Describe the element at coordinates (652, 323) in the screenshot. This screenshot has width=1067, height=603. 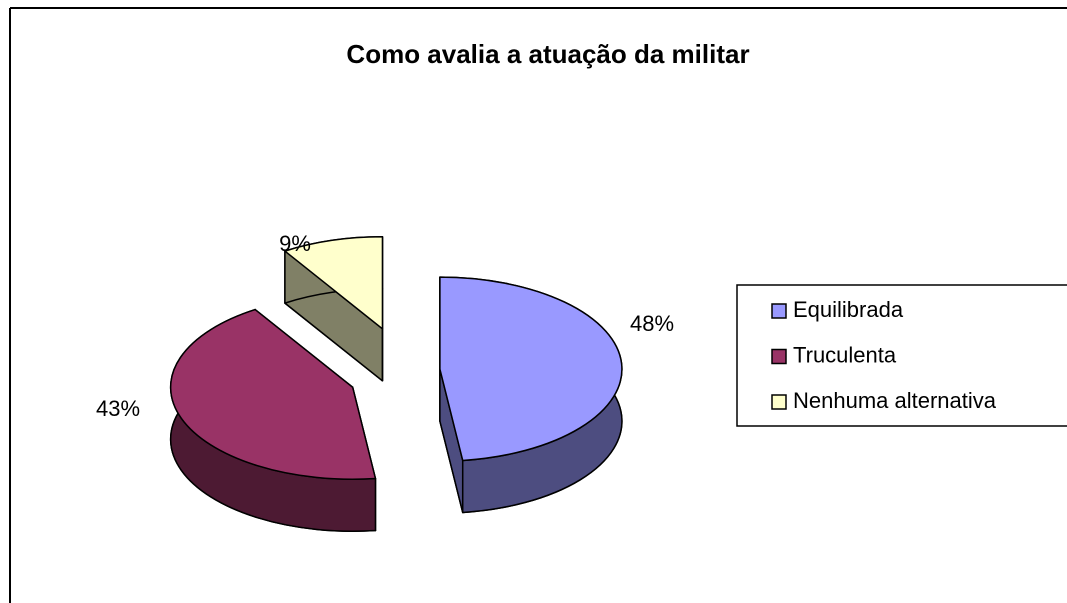
I see `data-label: 48%` at that location.